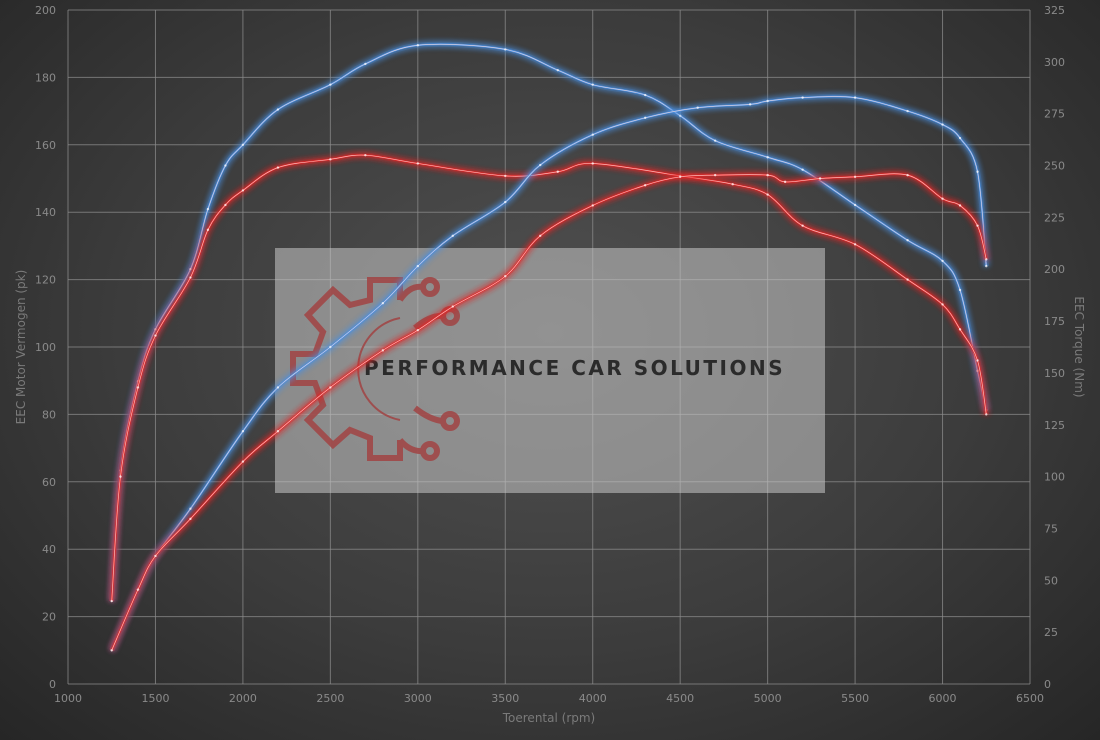  What do you see at coordinates (1079, 346) in the screenshot?
I see `y2-axis-label: EEC Torque (Nm)` at bounding box center [1079, 346].